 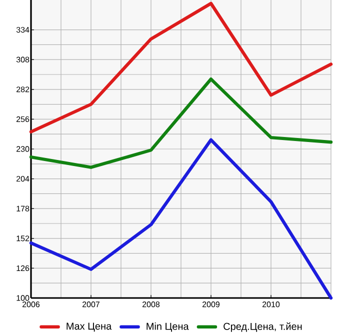 What do you see at coordinates (91, 305) in the screenshot?
I see `x-tick-label: 2007` at bounding box center [91, 305].